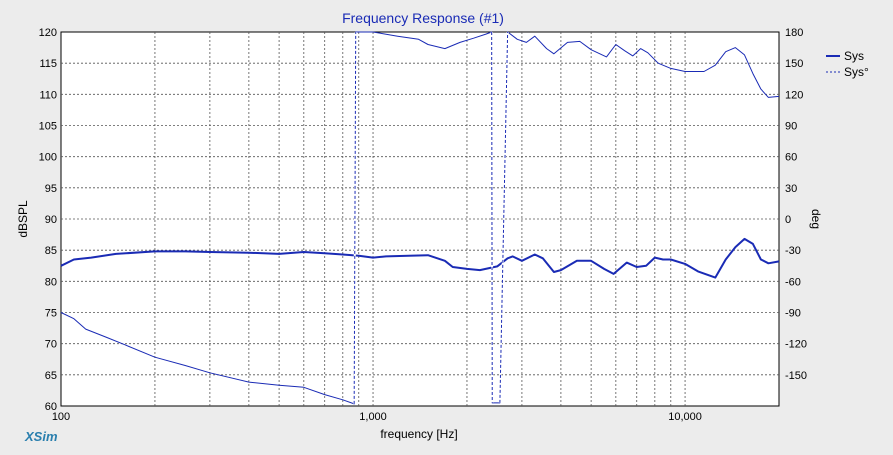  Describe the element at coordinates (51, 251) in the screenshot. I see `y-left-tick-label: 85` at that location.